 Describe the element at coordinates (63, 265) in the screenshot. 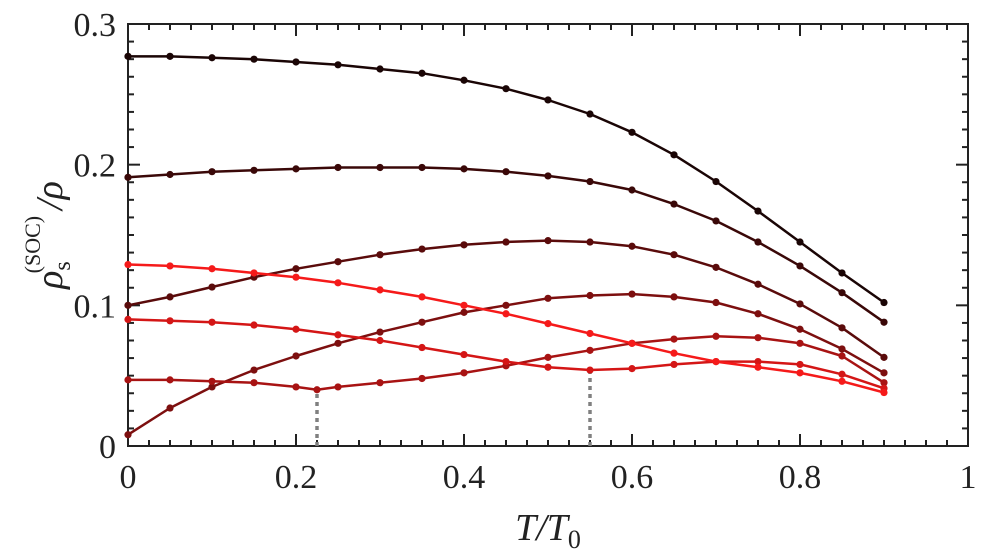

I see `y-axis-label-sub: s` at that location.